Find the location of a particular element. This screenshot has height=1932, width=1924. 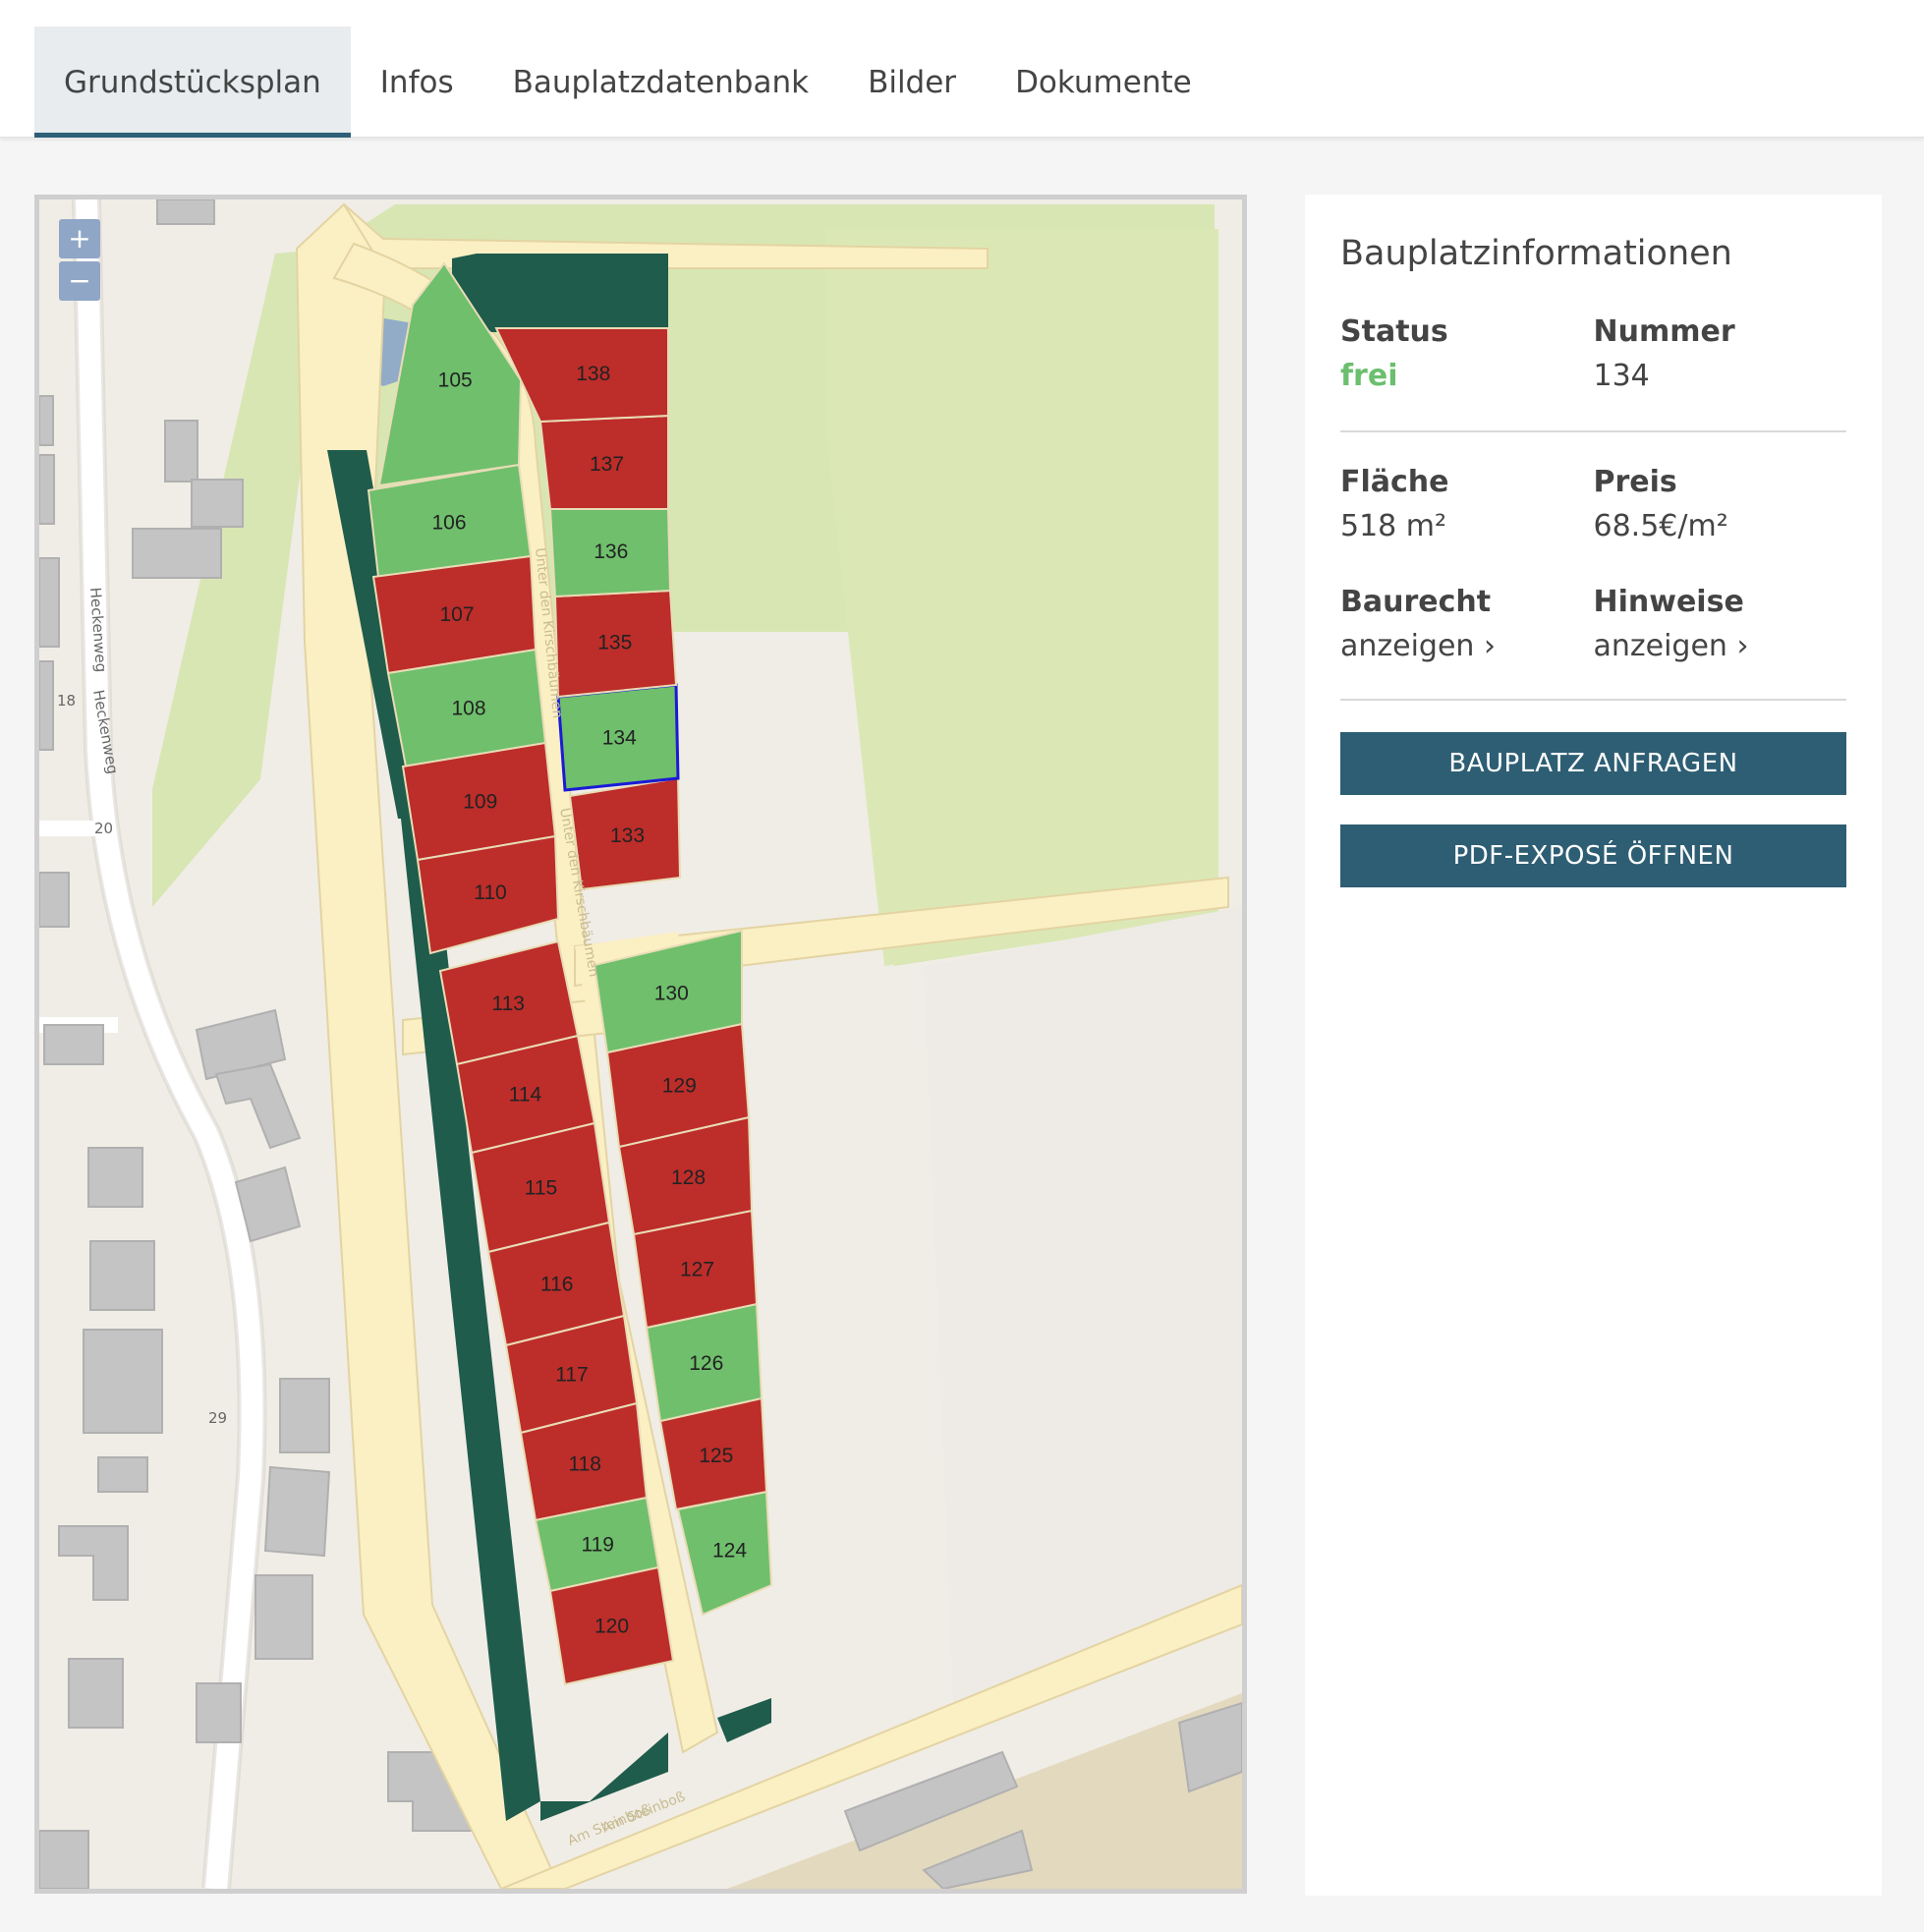

road-south is located at coordinates (871, 1736).